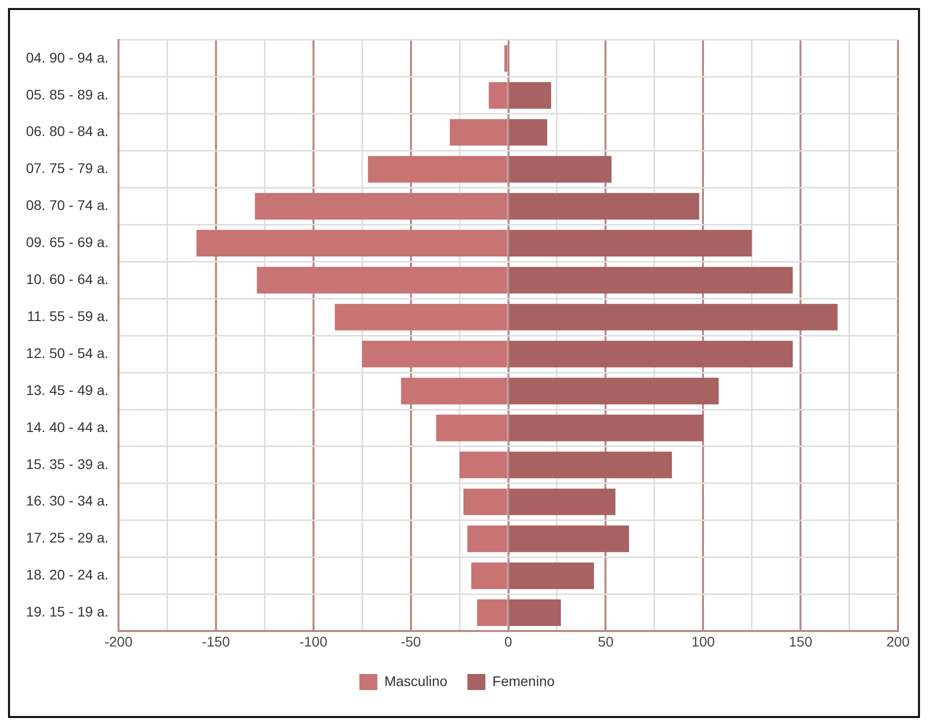 Image resolution: width=930 pixels, height=728 pixels. Describe the element at coordinates (67, 426) in the screenshot. I see `y-tick-label: 14. 40 - 44 a.` at that location.